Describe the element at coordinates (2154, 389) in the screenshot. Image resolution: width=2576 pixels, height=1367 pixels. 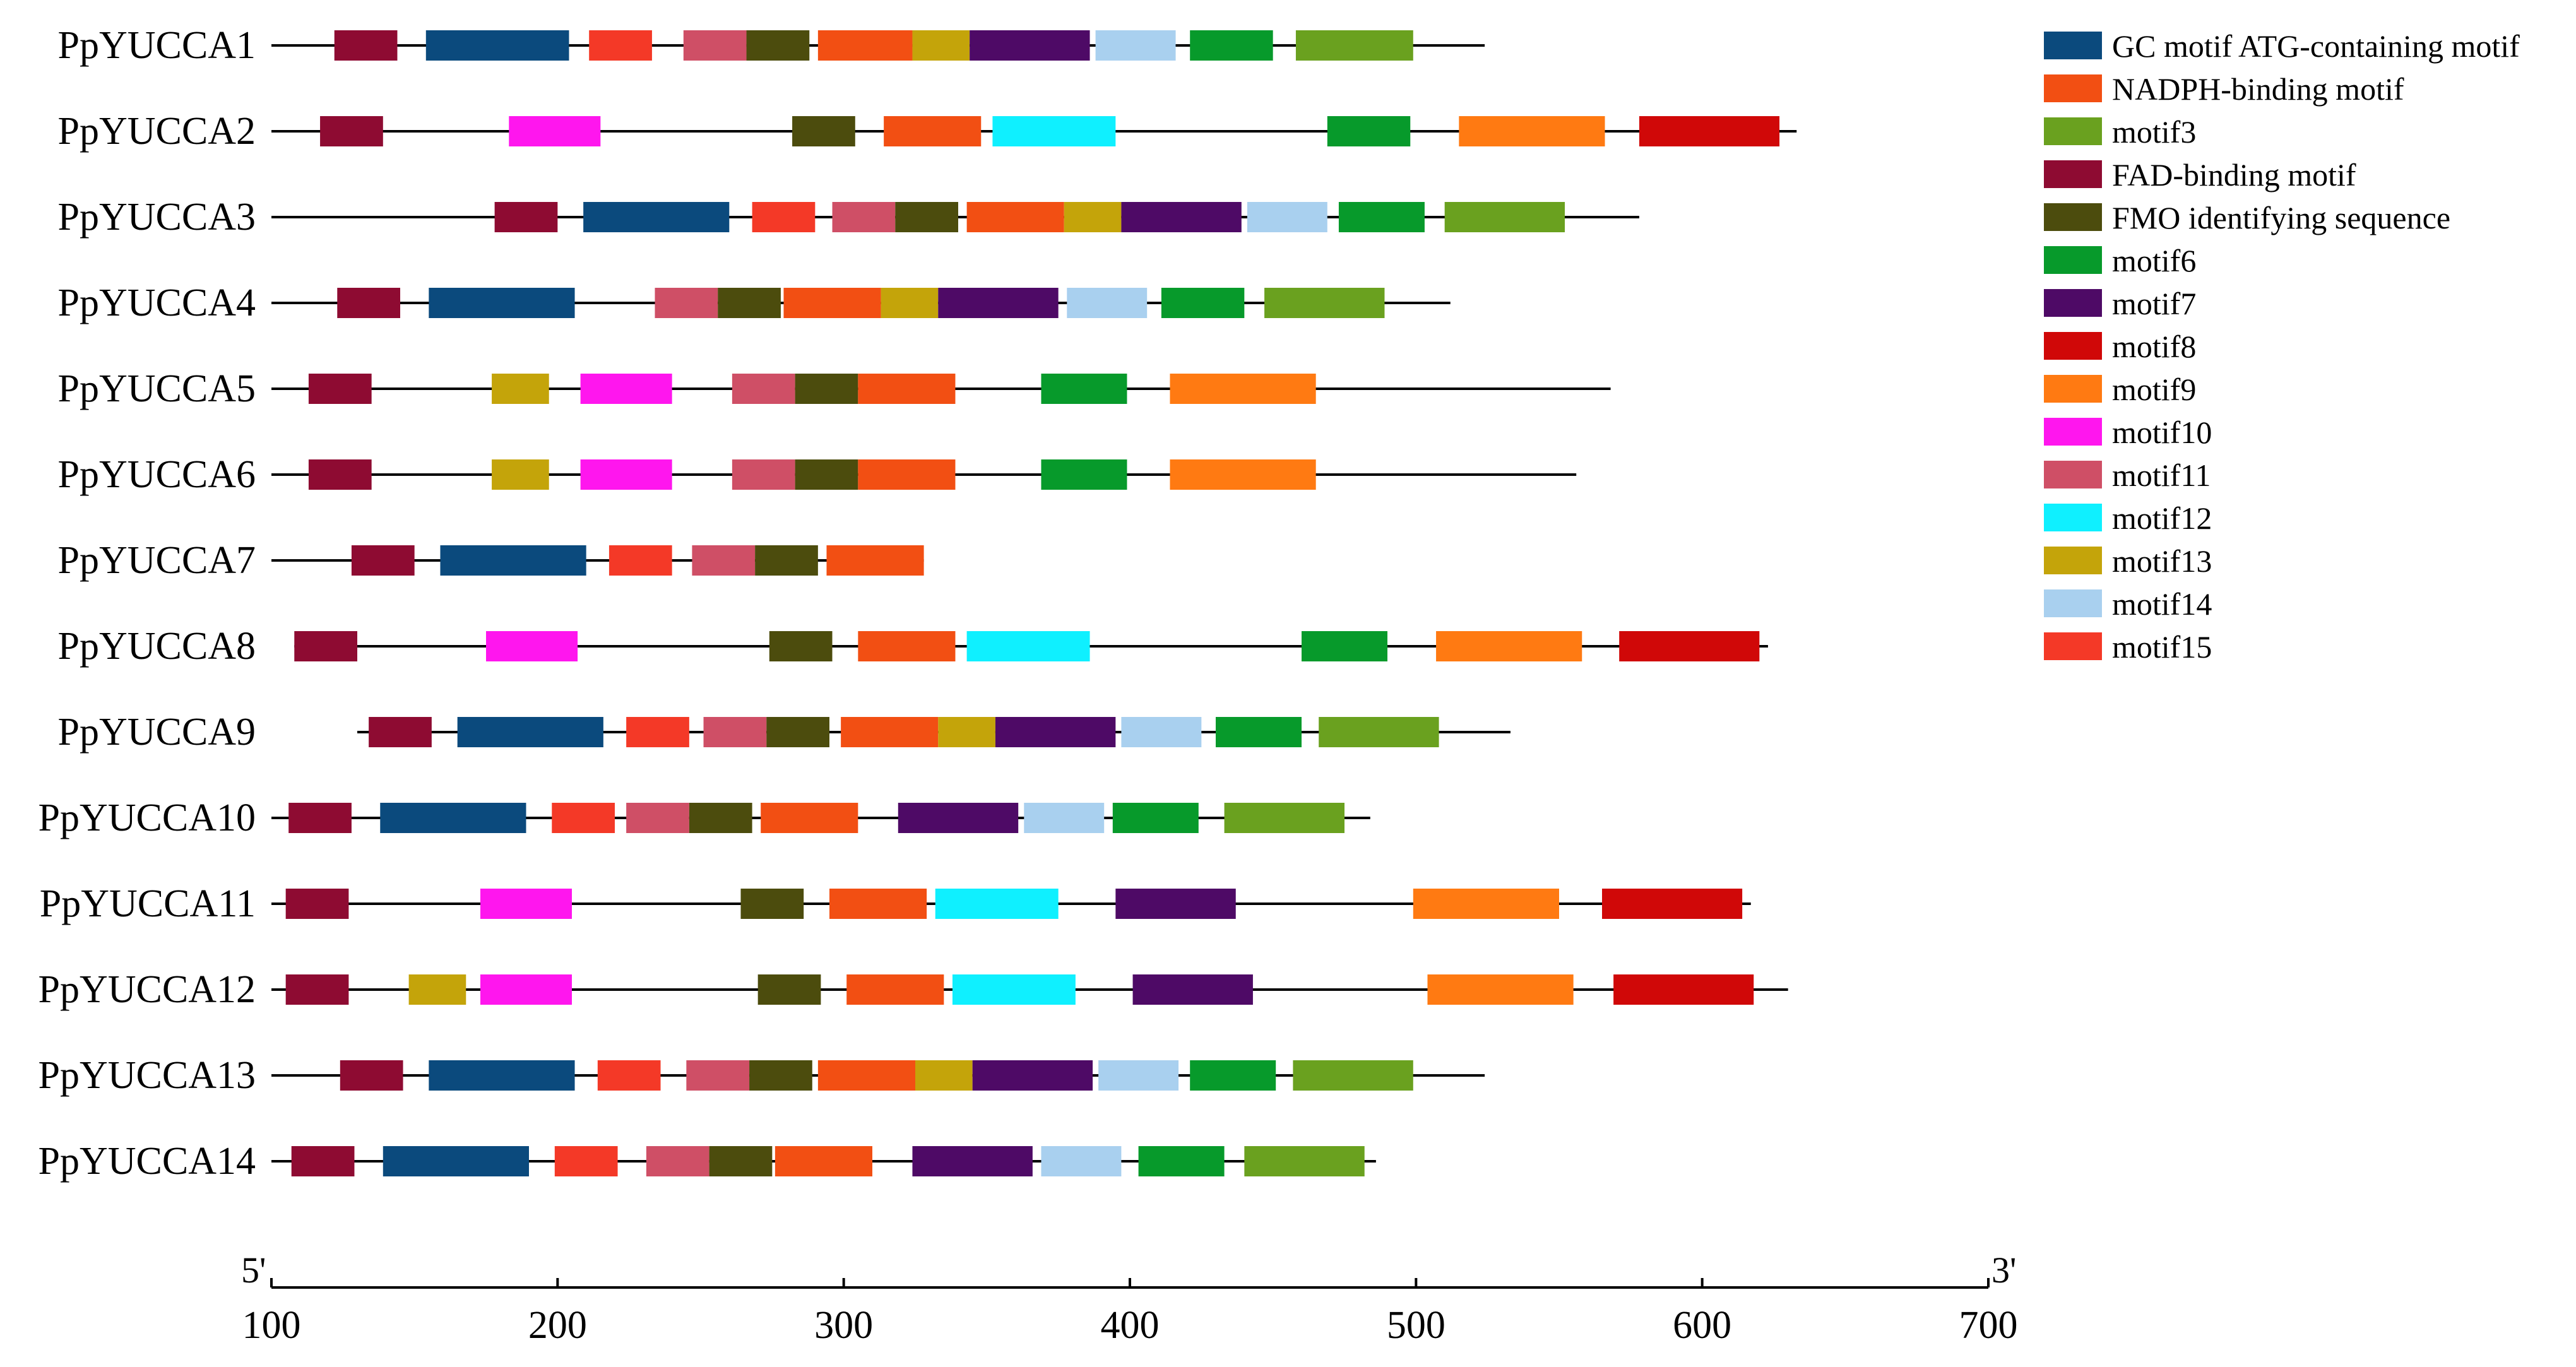
I see `legend-label: motif9` at that location.